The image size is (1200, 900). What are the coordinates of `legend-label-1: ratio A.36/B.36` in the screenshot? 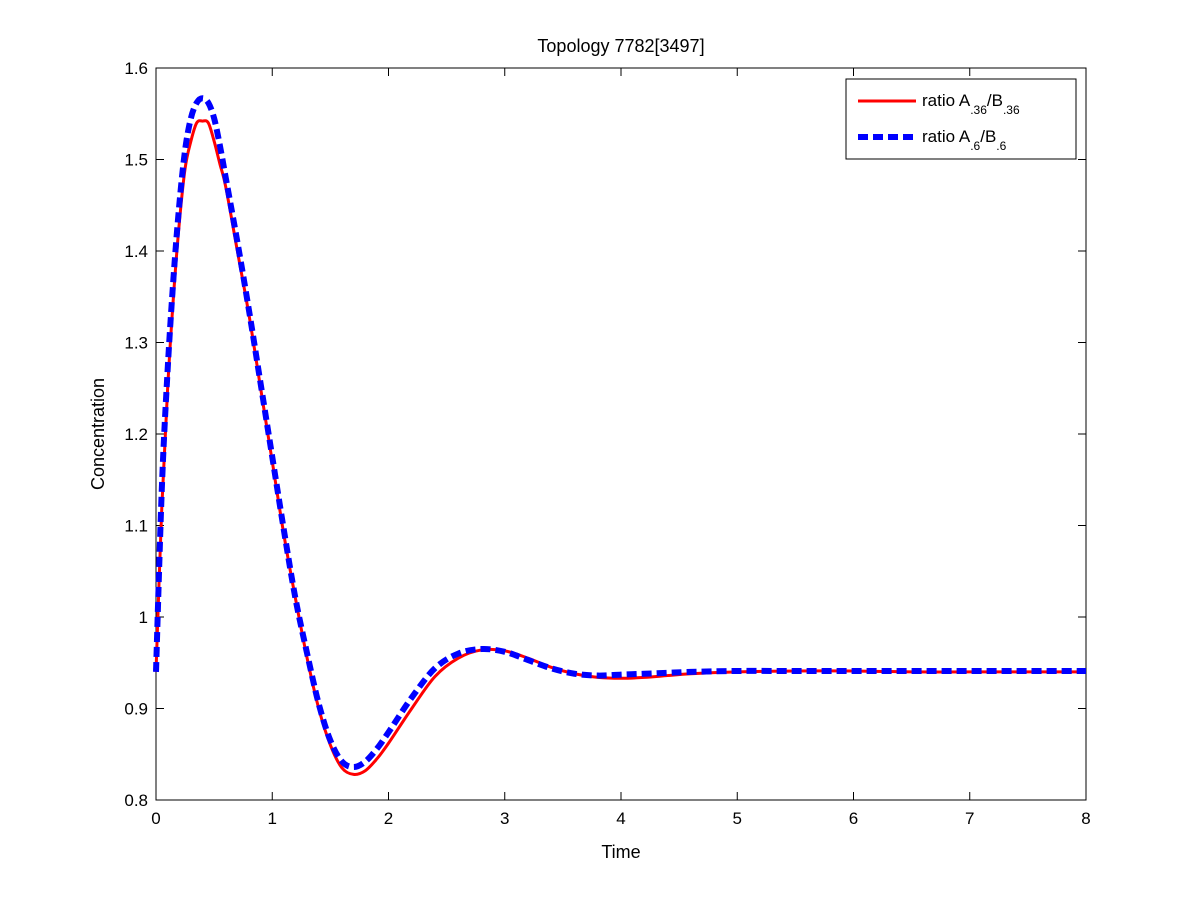 It's located at (971, 104).